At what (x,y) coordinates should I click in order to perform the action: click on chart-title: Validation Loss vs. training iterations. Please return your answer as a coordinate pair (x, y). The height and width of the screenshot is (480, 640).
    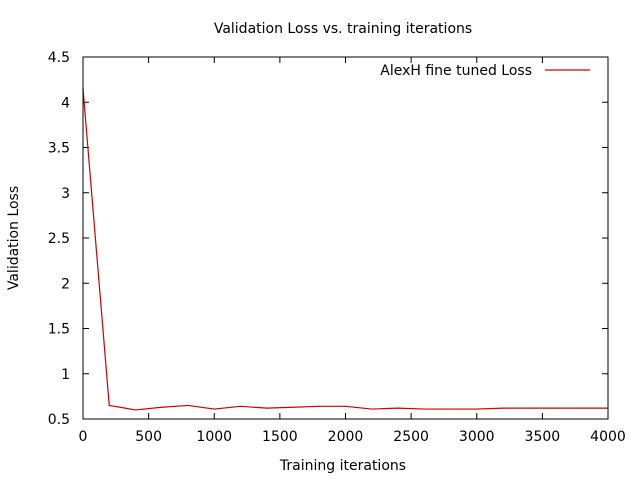
    Looking at the image, I should click on (343, 29).